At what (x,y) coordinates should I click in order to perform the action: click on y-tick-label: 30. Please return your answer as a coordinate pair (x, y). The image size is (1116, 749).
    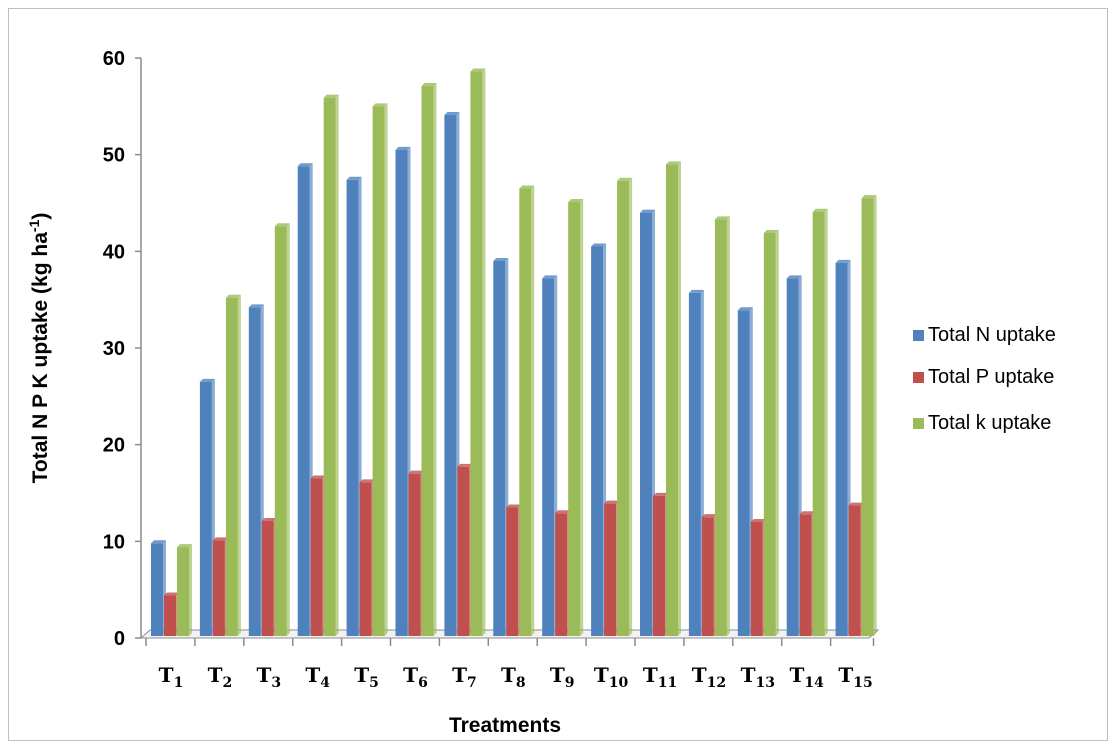
    Looking at the image, I should click on (114, 349).